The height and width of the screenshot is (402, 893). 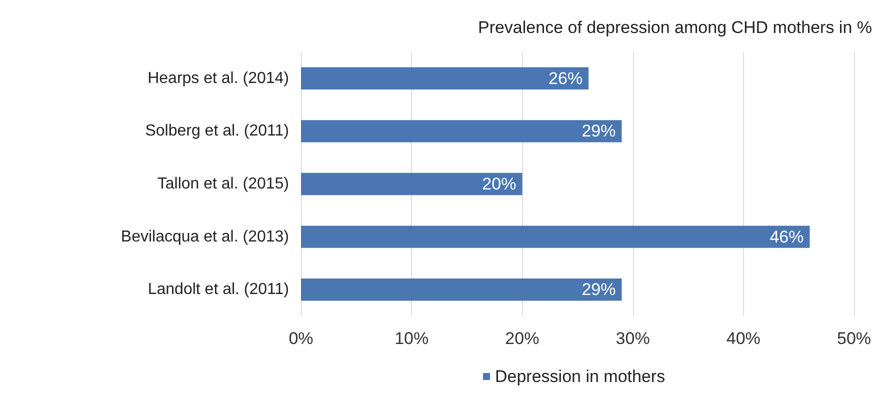 What do you see at coordinates (301, 338) in the screenshot?
I see `x-tick-label: 0%` at bounding box center [301, 338].